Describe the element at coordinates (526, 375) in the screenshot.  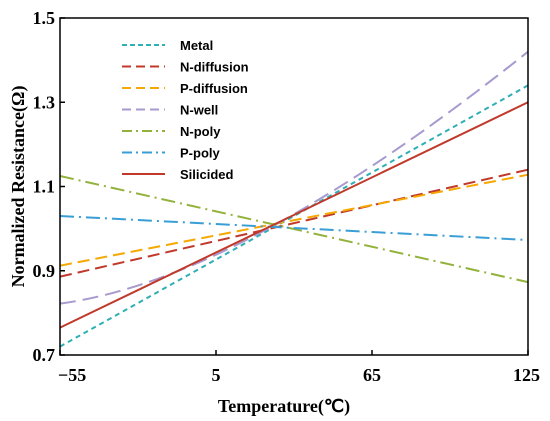
I see `x-tick-label-x3: 125` at that location.